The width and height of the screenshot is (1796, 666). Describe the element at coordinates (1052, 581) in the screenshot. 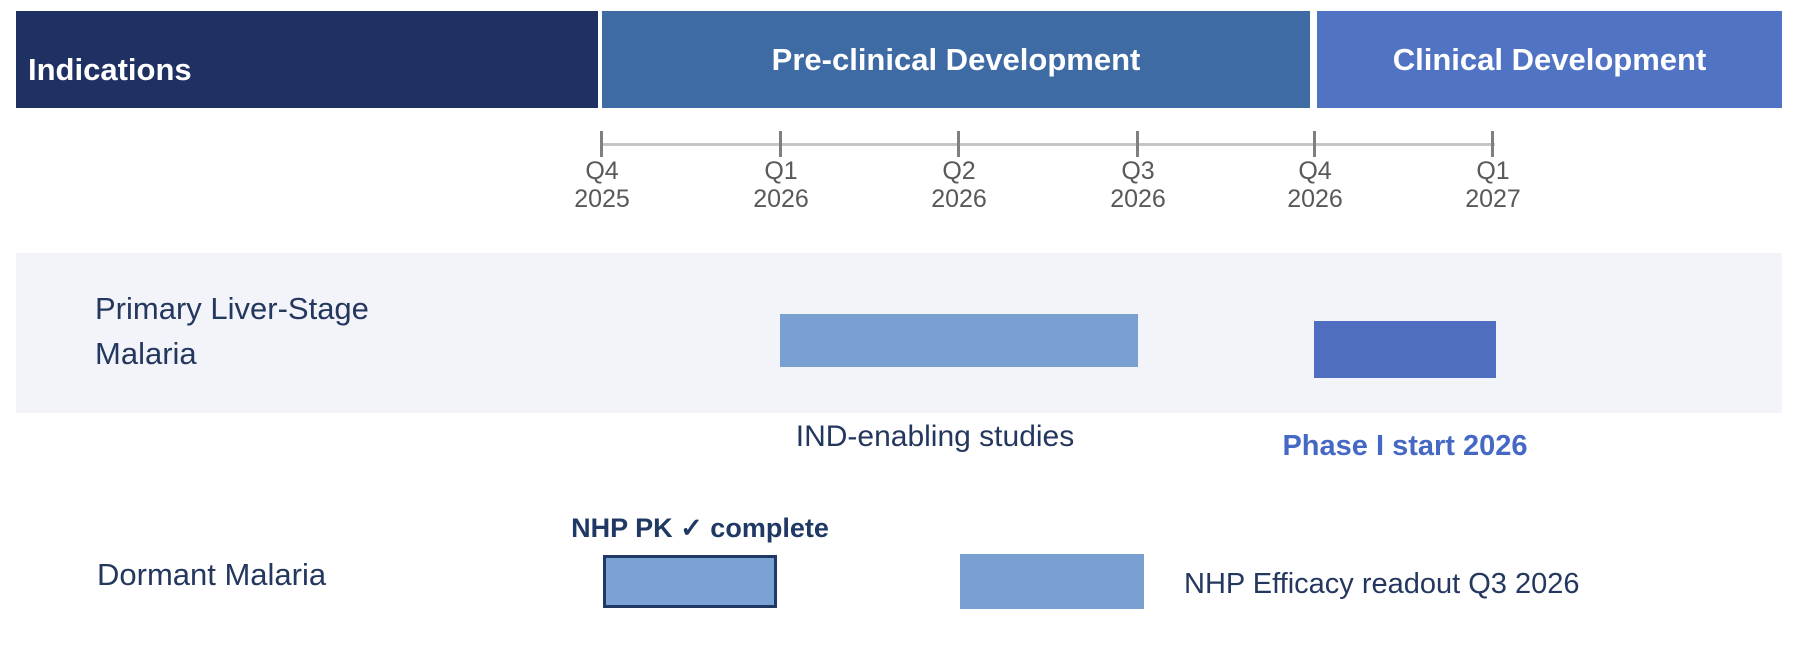

I see `bar-nhp-efficacy` at that location.